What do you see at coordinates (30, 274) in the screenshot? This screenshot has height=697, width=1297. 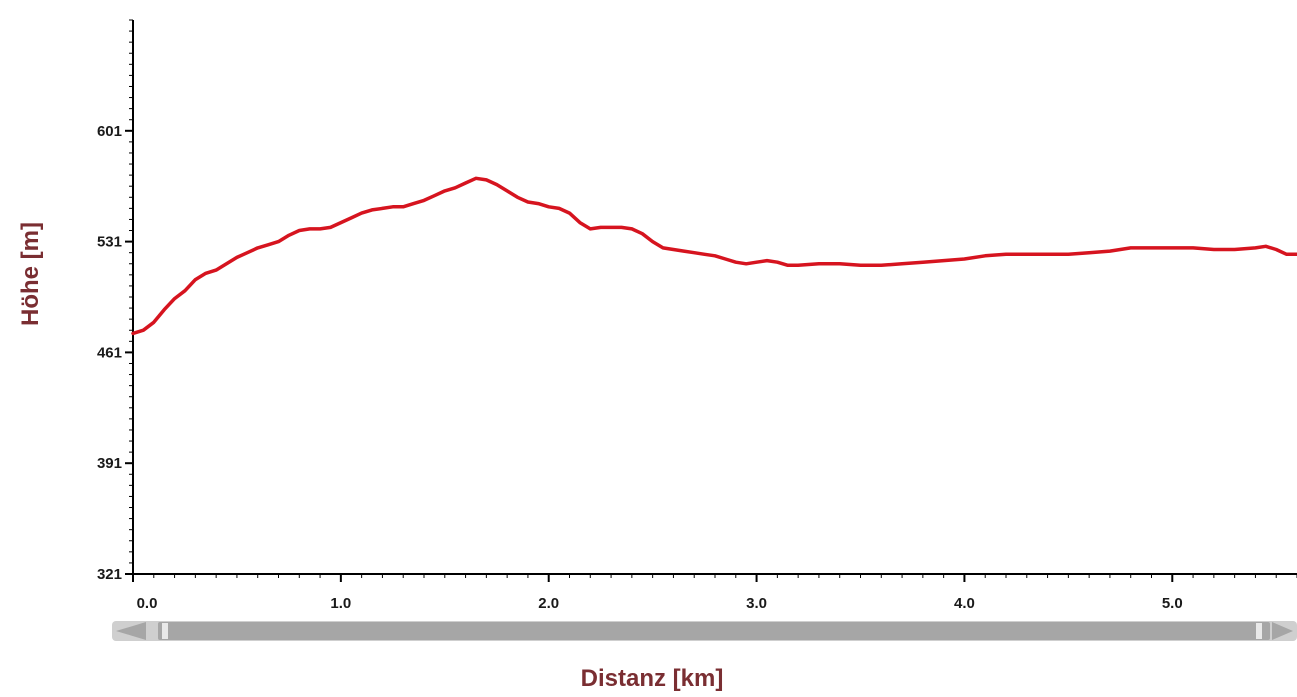 I see `y-axis-title: Höhe [m]` at bounding box center [30, 274].